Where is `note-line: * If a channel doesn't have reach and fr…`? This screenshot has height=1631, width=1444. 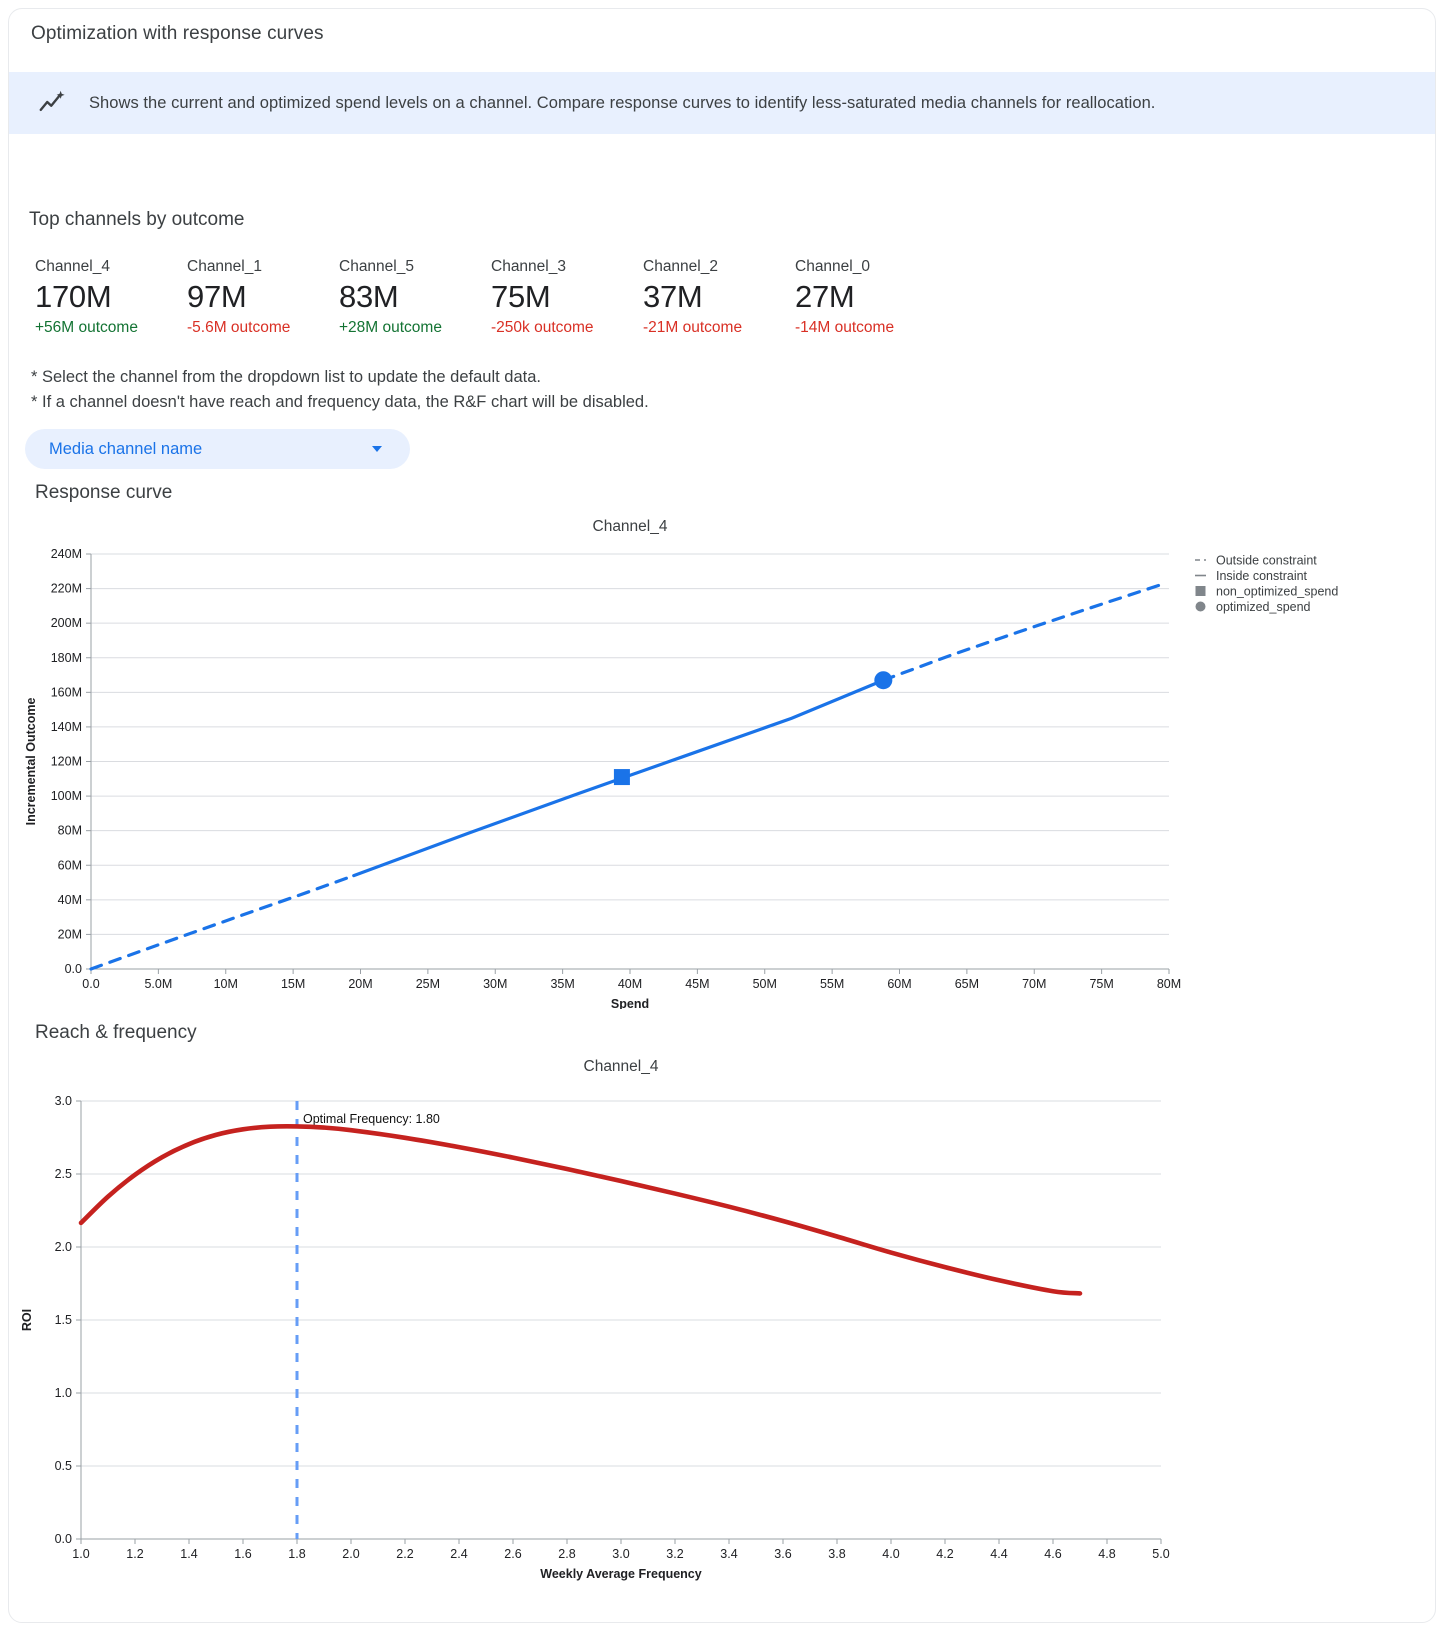
note-line: * If a channel doesn't have reach and fr… is located at coordinates (340, 401).